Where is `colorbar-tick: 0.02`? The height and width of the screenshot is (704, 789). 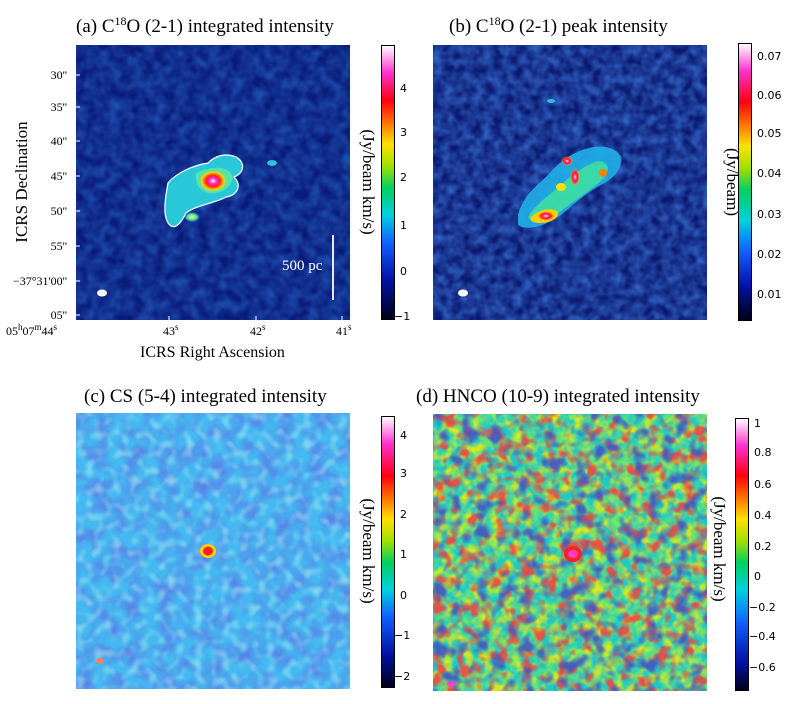
colorbar-tick: 0.02 is located at coordinates (769, 254).